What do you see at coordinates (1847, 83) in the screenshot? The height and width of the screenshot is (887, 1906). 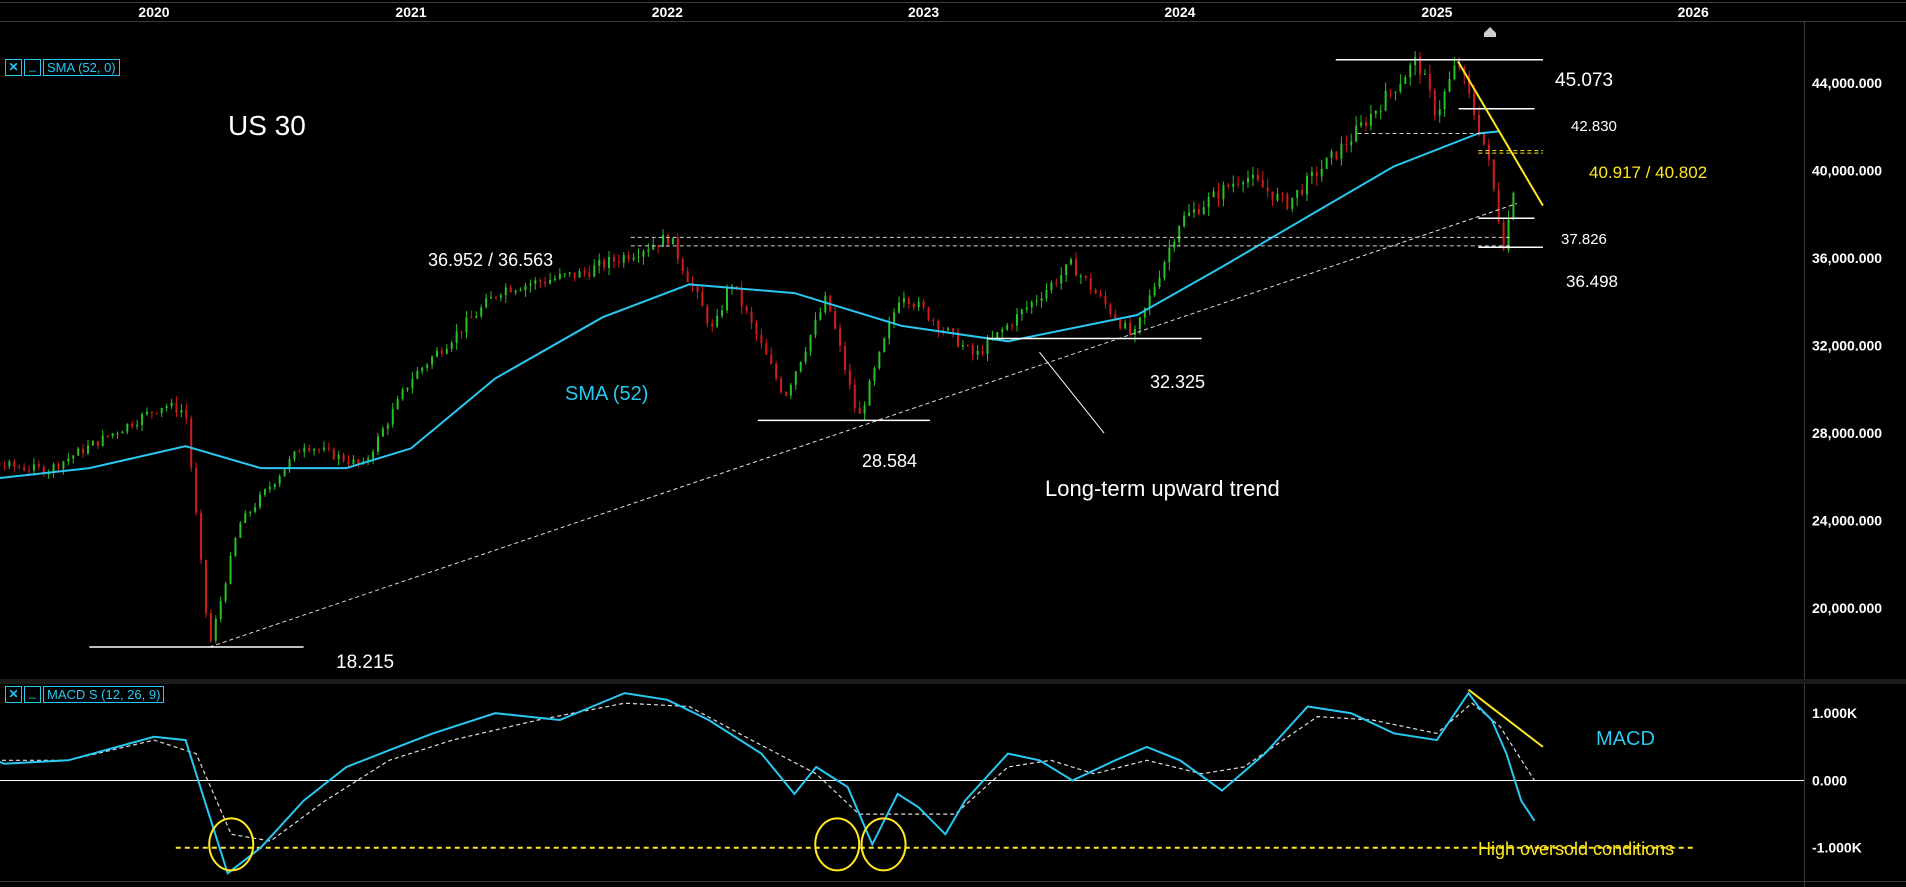 I see `y-tick-label: 44,000.000` at bounding box center [1847, 83].